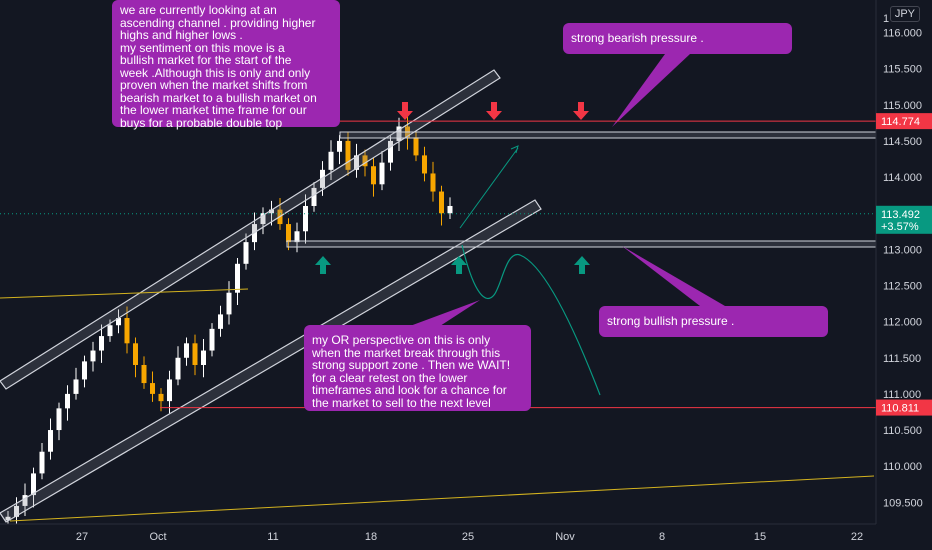 This screenshot has width=932, height=550. What do you see at coordinates (886, 19) in the screenshot?
I see `top-partial-tick: 1` at bounding box center [886, 19].